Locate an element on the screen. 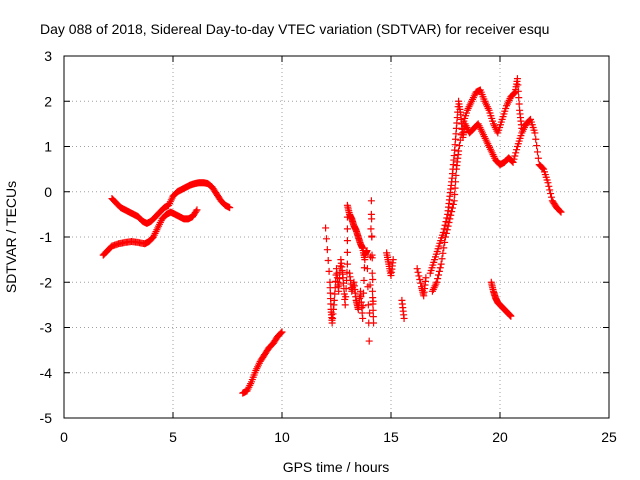 This screenshot has width=640, height=480. x-tick-label: 10 is located at coordinates (282, 437).